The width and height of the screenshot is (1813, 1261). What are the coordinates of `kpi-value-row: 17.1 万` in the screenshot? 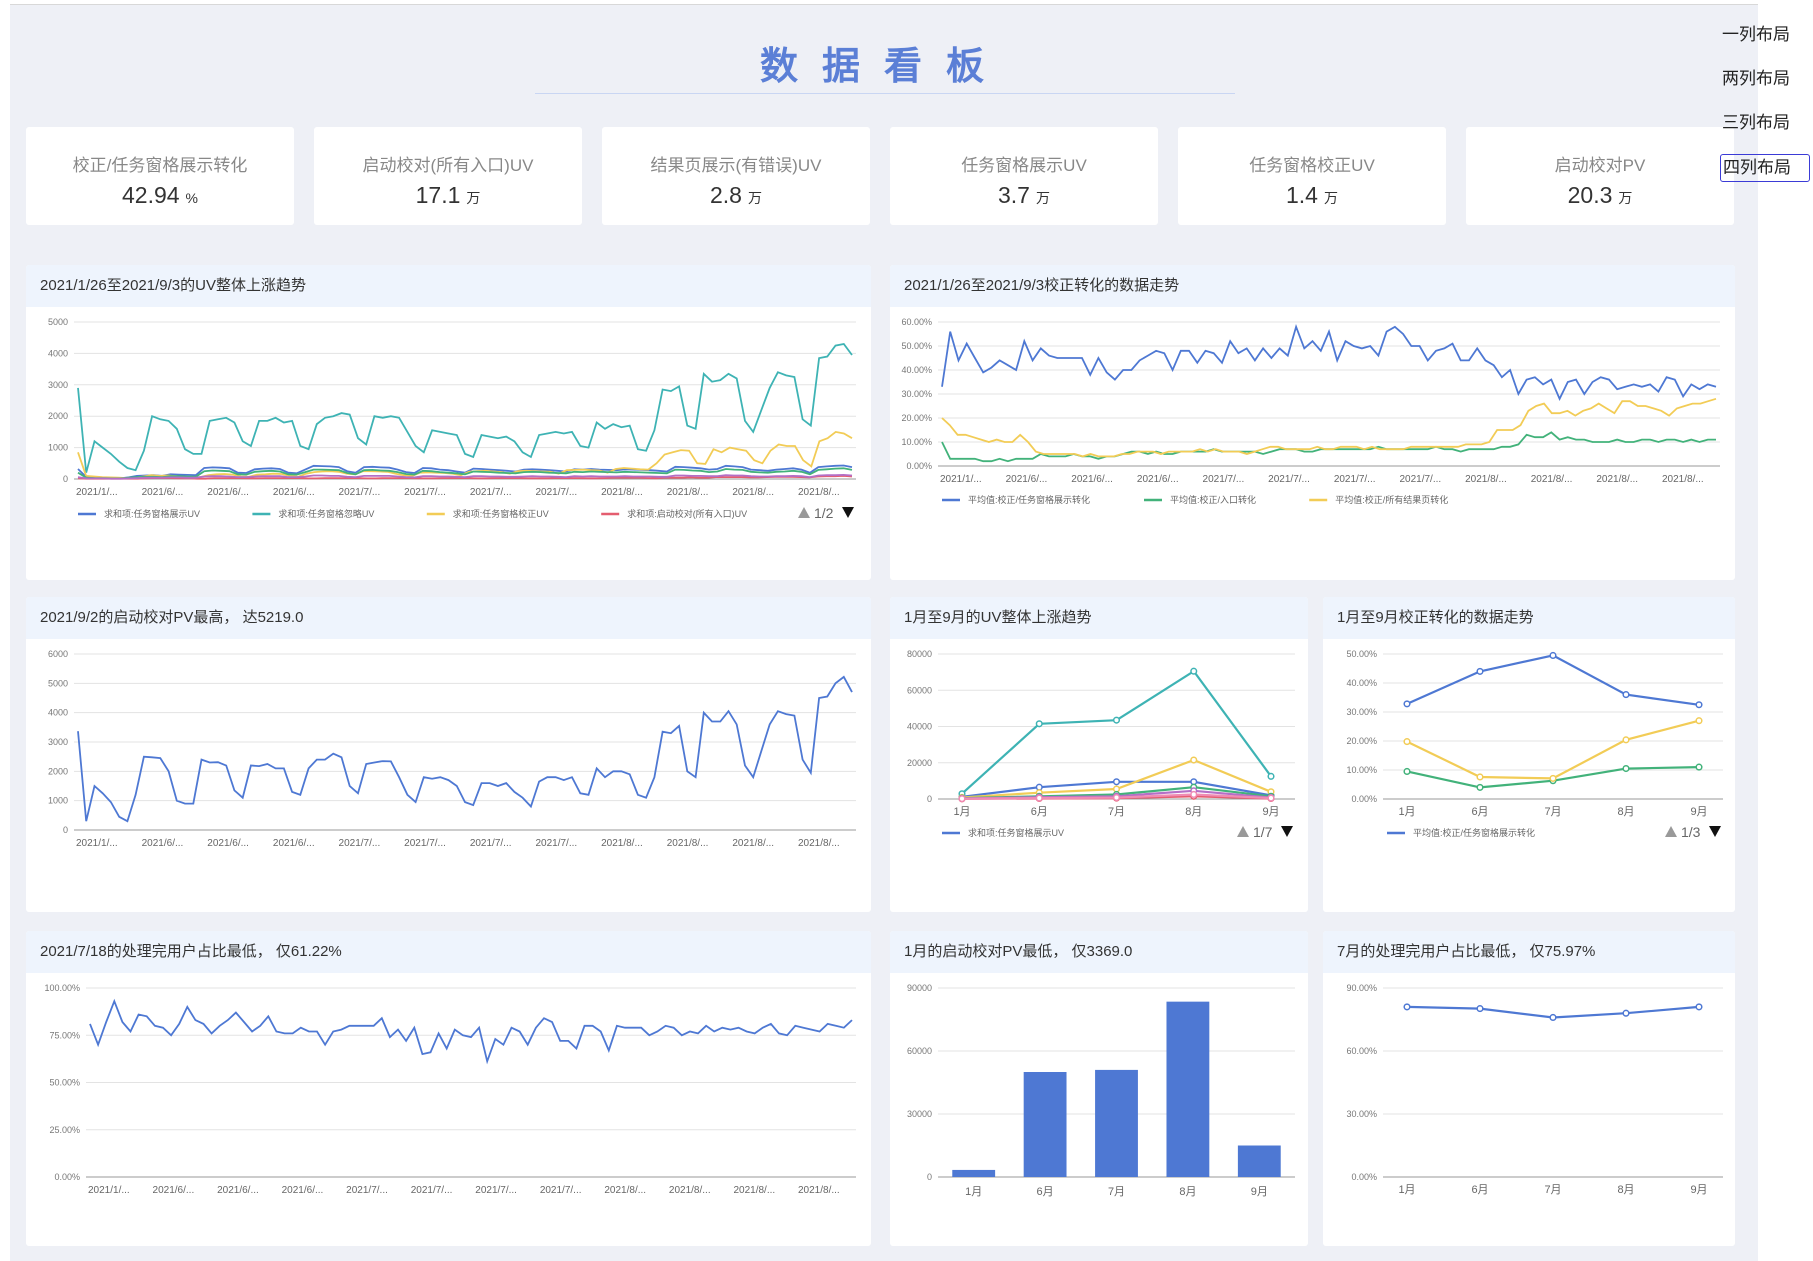 It's located at (448, 195).